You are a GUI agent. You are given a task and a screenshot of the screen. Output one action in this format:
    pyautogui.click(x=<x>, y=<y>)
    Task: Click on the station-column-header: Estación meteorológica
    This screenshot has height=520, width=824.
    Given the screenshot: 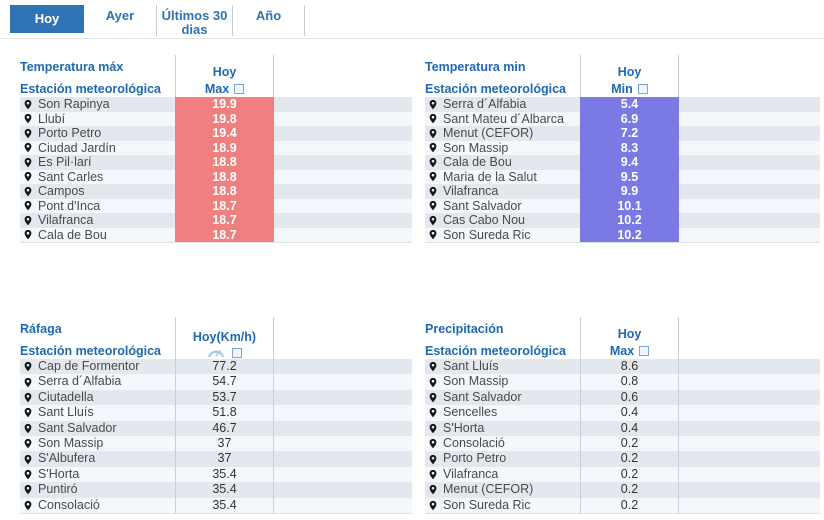 What is the action you would take?
    pyautogui.click(x=496, y=89)
    